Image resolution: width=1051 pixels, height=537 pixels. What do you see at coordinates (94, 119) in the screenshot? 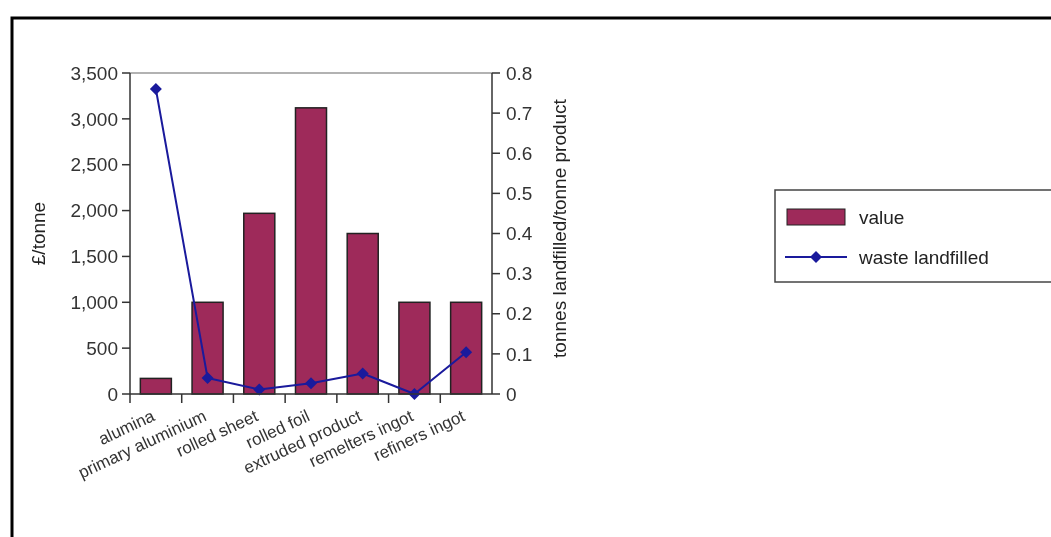
I see `y-tick-label: 3,000` at bounding box center [94, 119].